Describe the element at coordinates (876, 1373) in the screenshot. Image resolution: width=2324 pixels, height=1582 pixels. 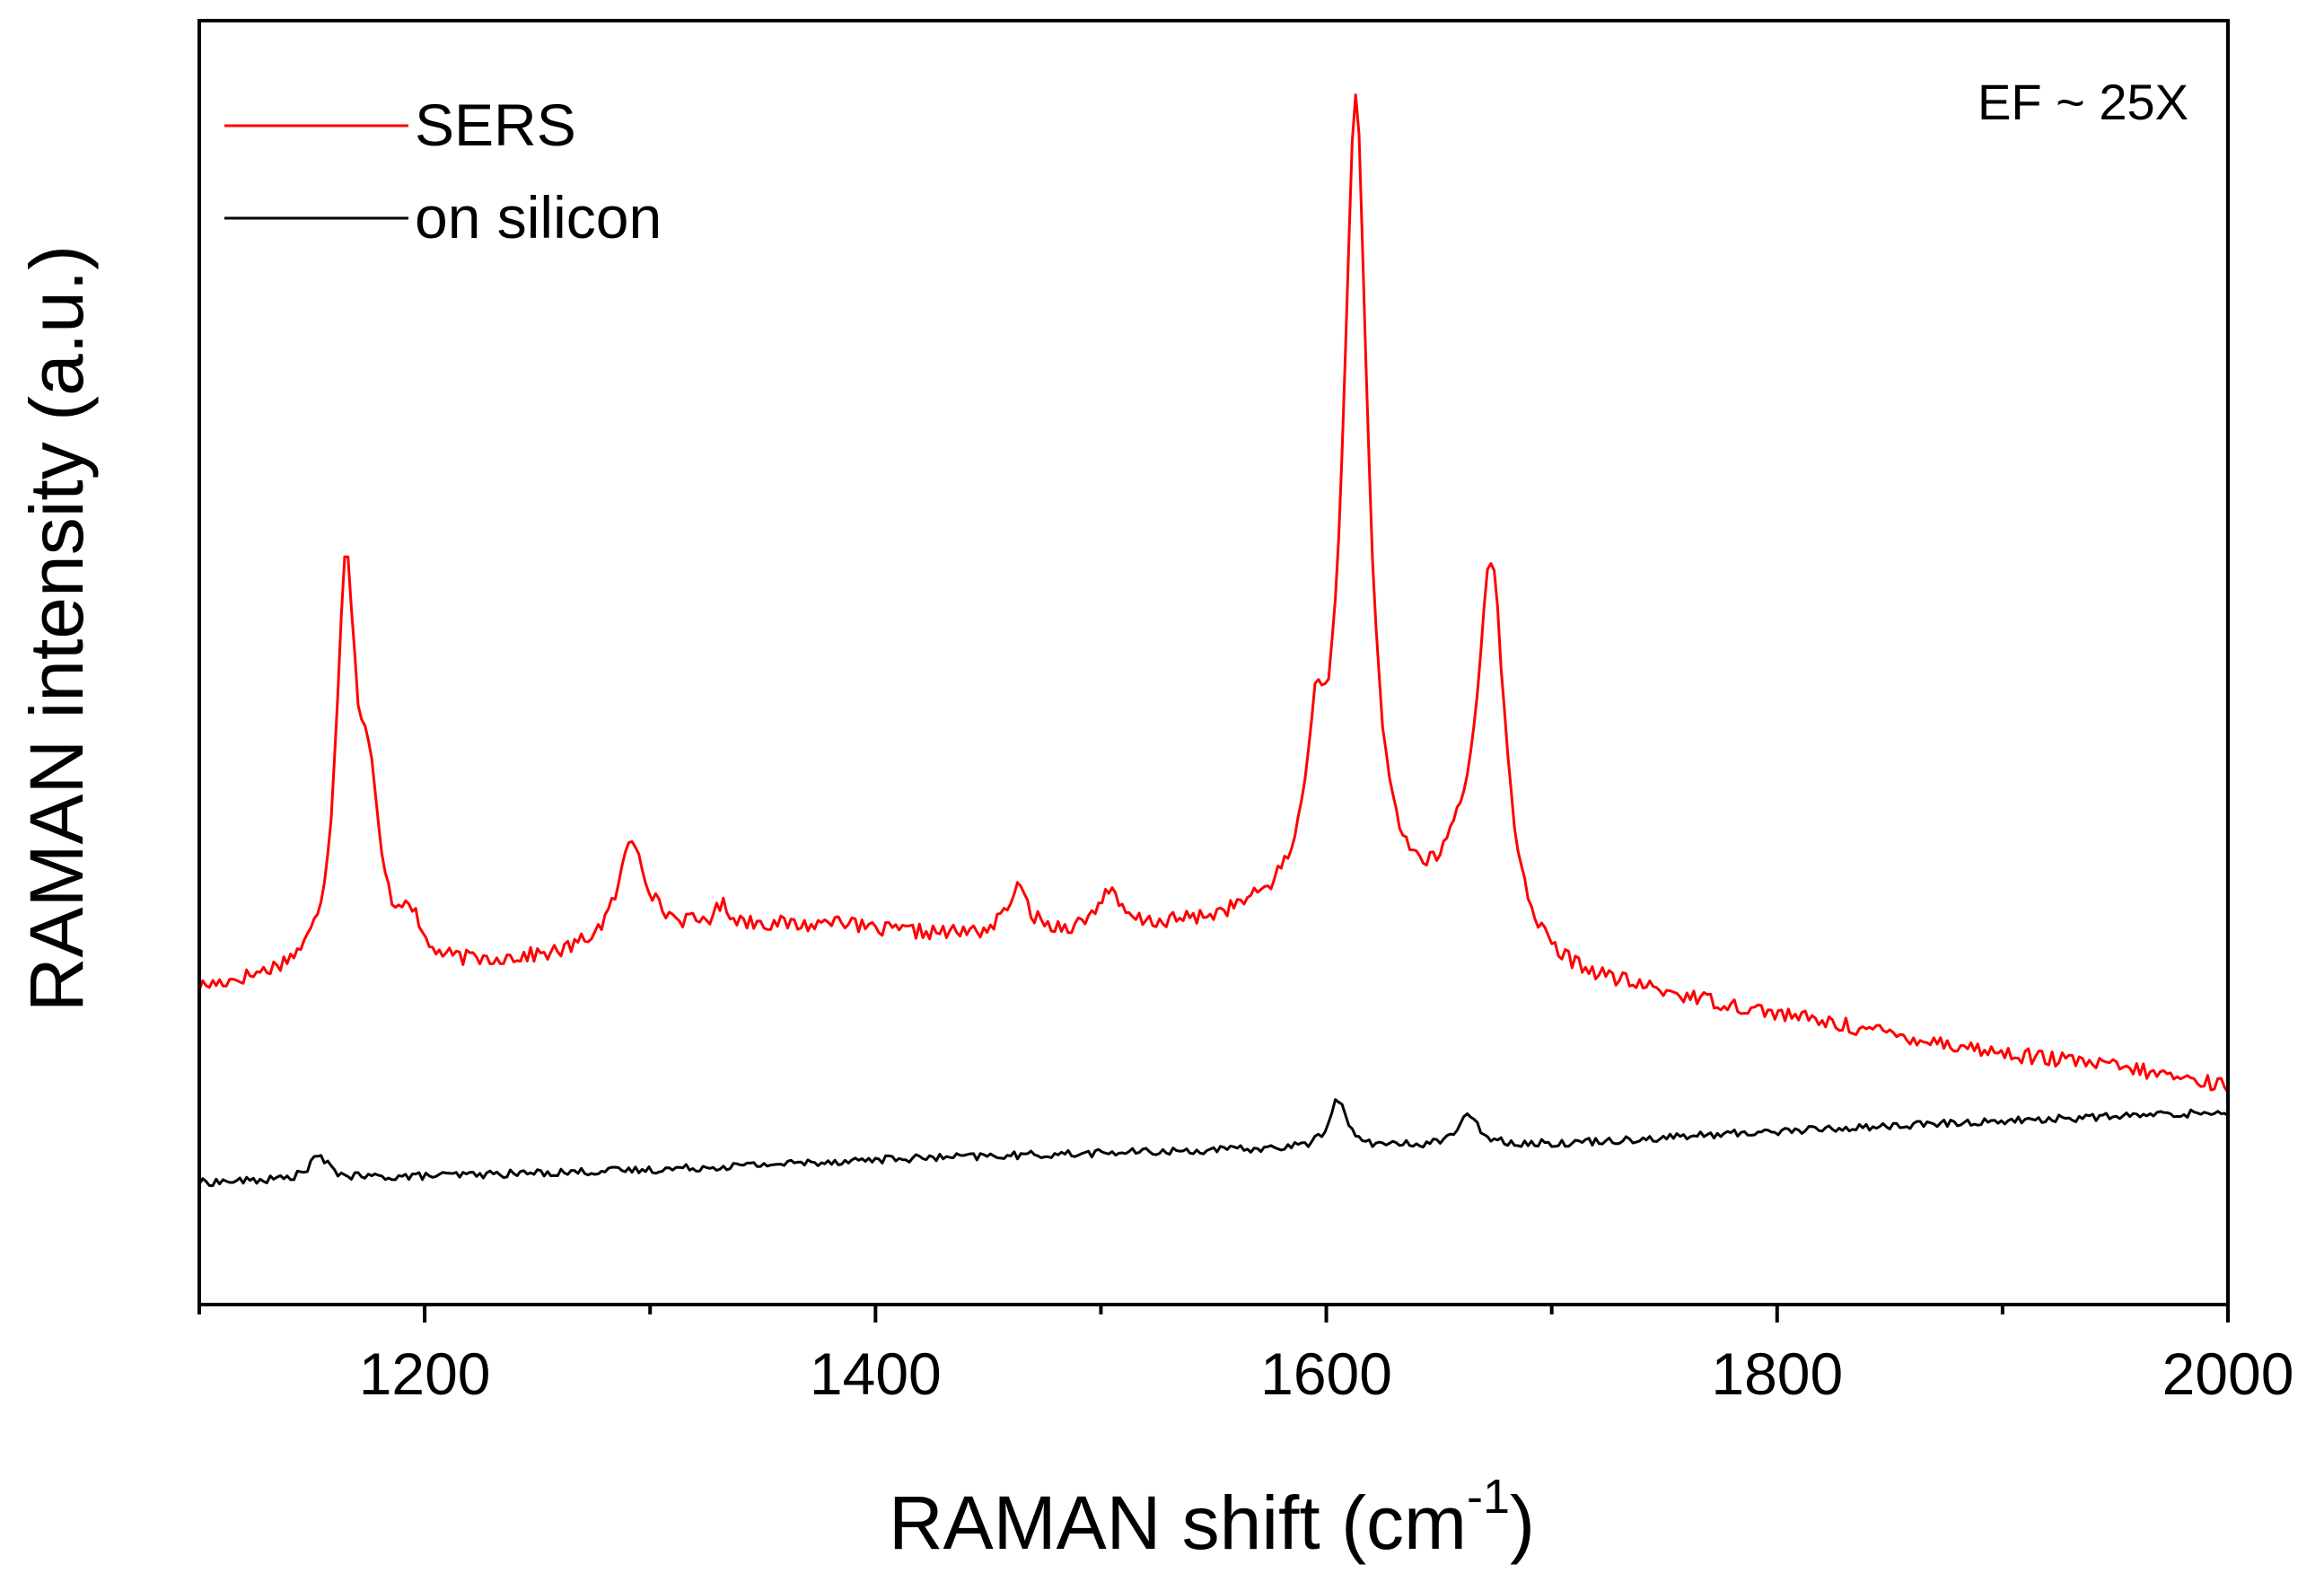
I see `x-tick-label: 1400` at that location.